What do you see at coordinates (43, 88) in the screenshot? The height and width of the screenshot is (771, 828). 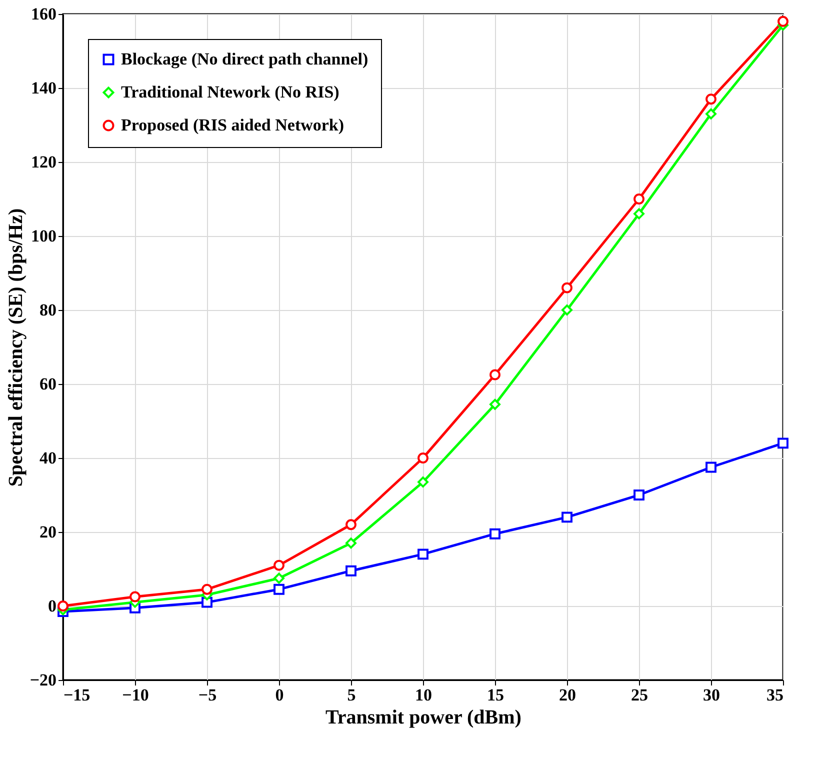 I see `y-tick-label: 140` at bounding box center [43, 88].